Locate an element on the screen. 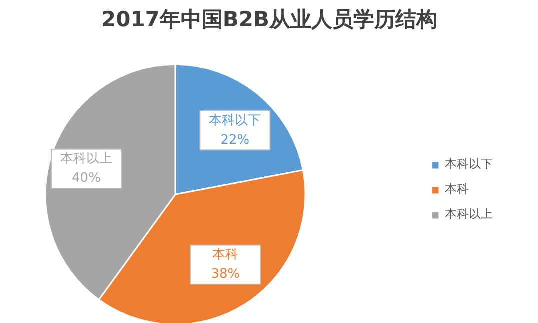  data-label: 22% is located at coordinates (235, 140).